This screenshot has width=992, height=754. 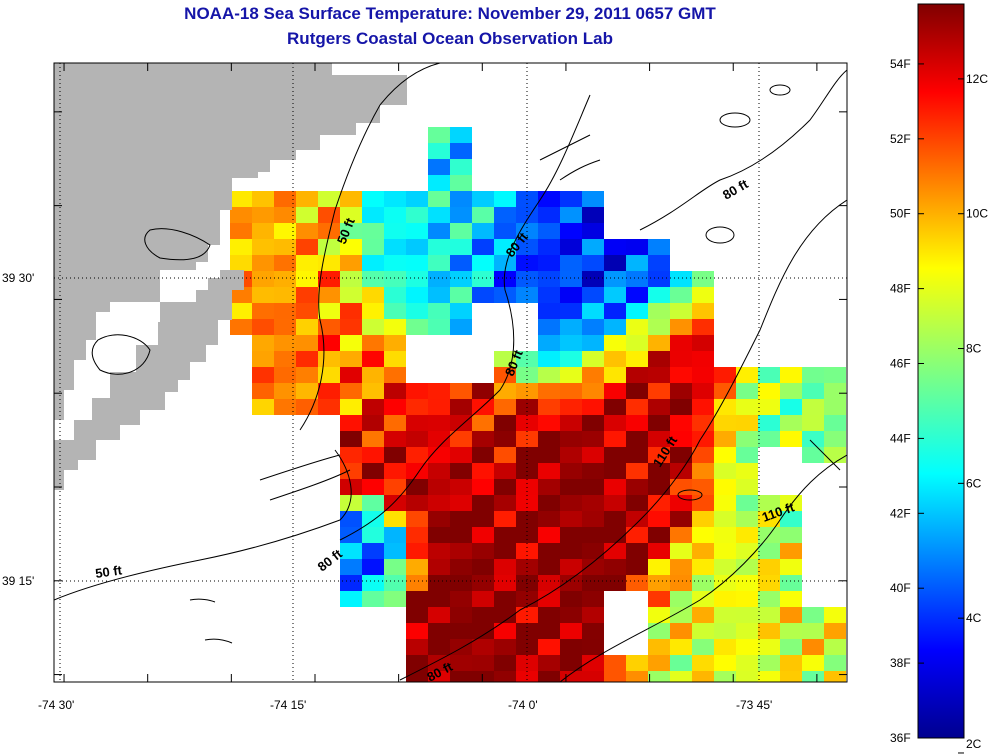 What do you see at coordinates (900, 588) in the screenshot?
I see `colorbar-label-f: 40F` at bounding box center [900, 588].